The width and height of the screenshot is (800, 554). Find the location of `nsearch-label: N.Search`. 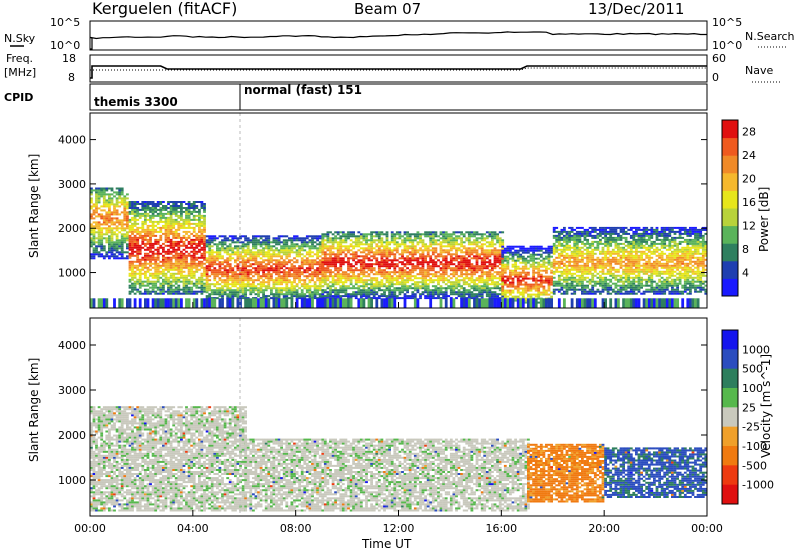

nsearch-label: N.Search is located at coordinates (770, 36).